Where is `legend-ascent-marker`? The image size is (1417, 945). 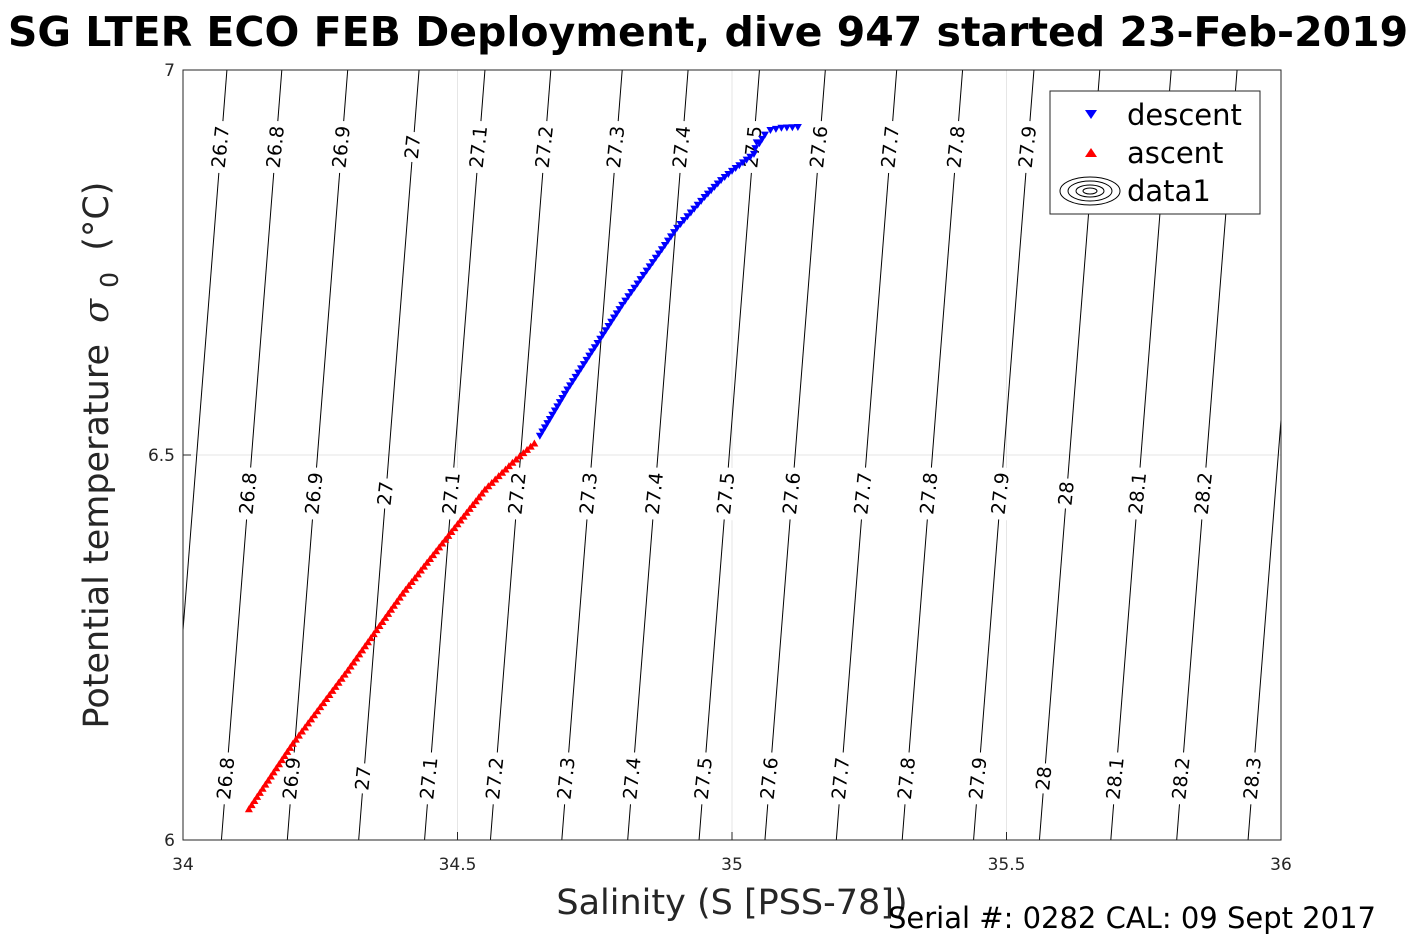 legend-ascent-marker is located at coordinates (1091, 152).